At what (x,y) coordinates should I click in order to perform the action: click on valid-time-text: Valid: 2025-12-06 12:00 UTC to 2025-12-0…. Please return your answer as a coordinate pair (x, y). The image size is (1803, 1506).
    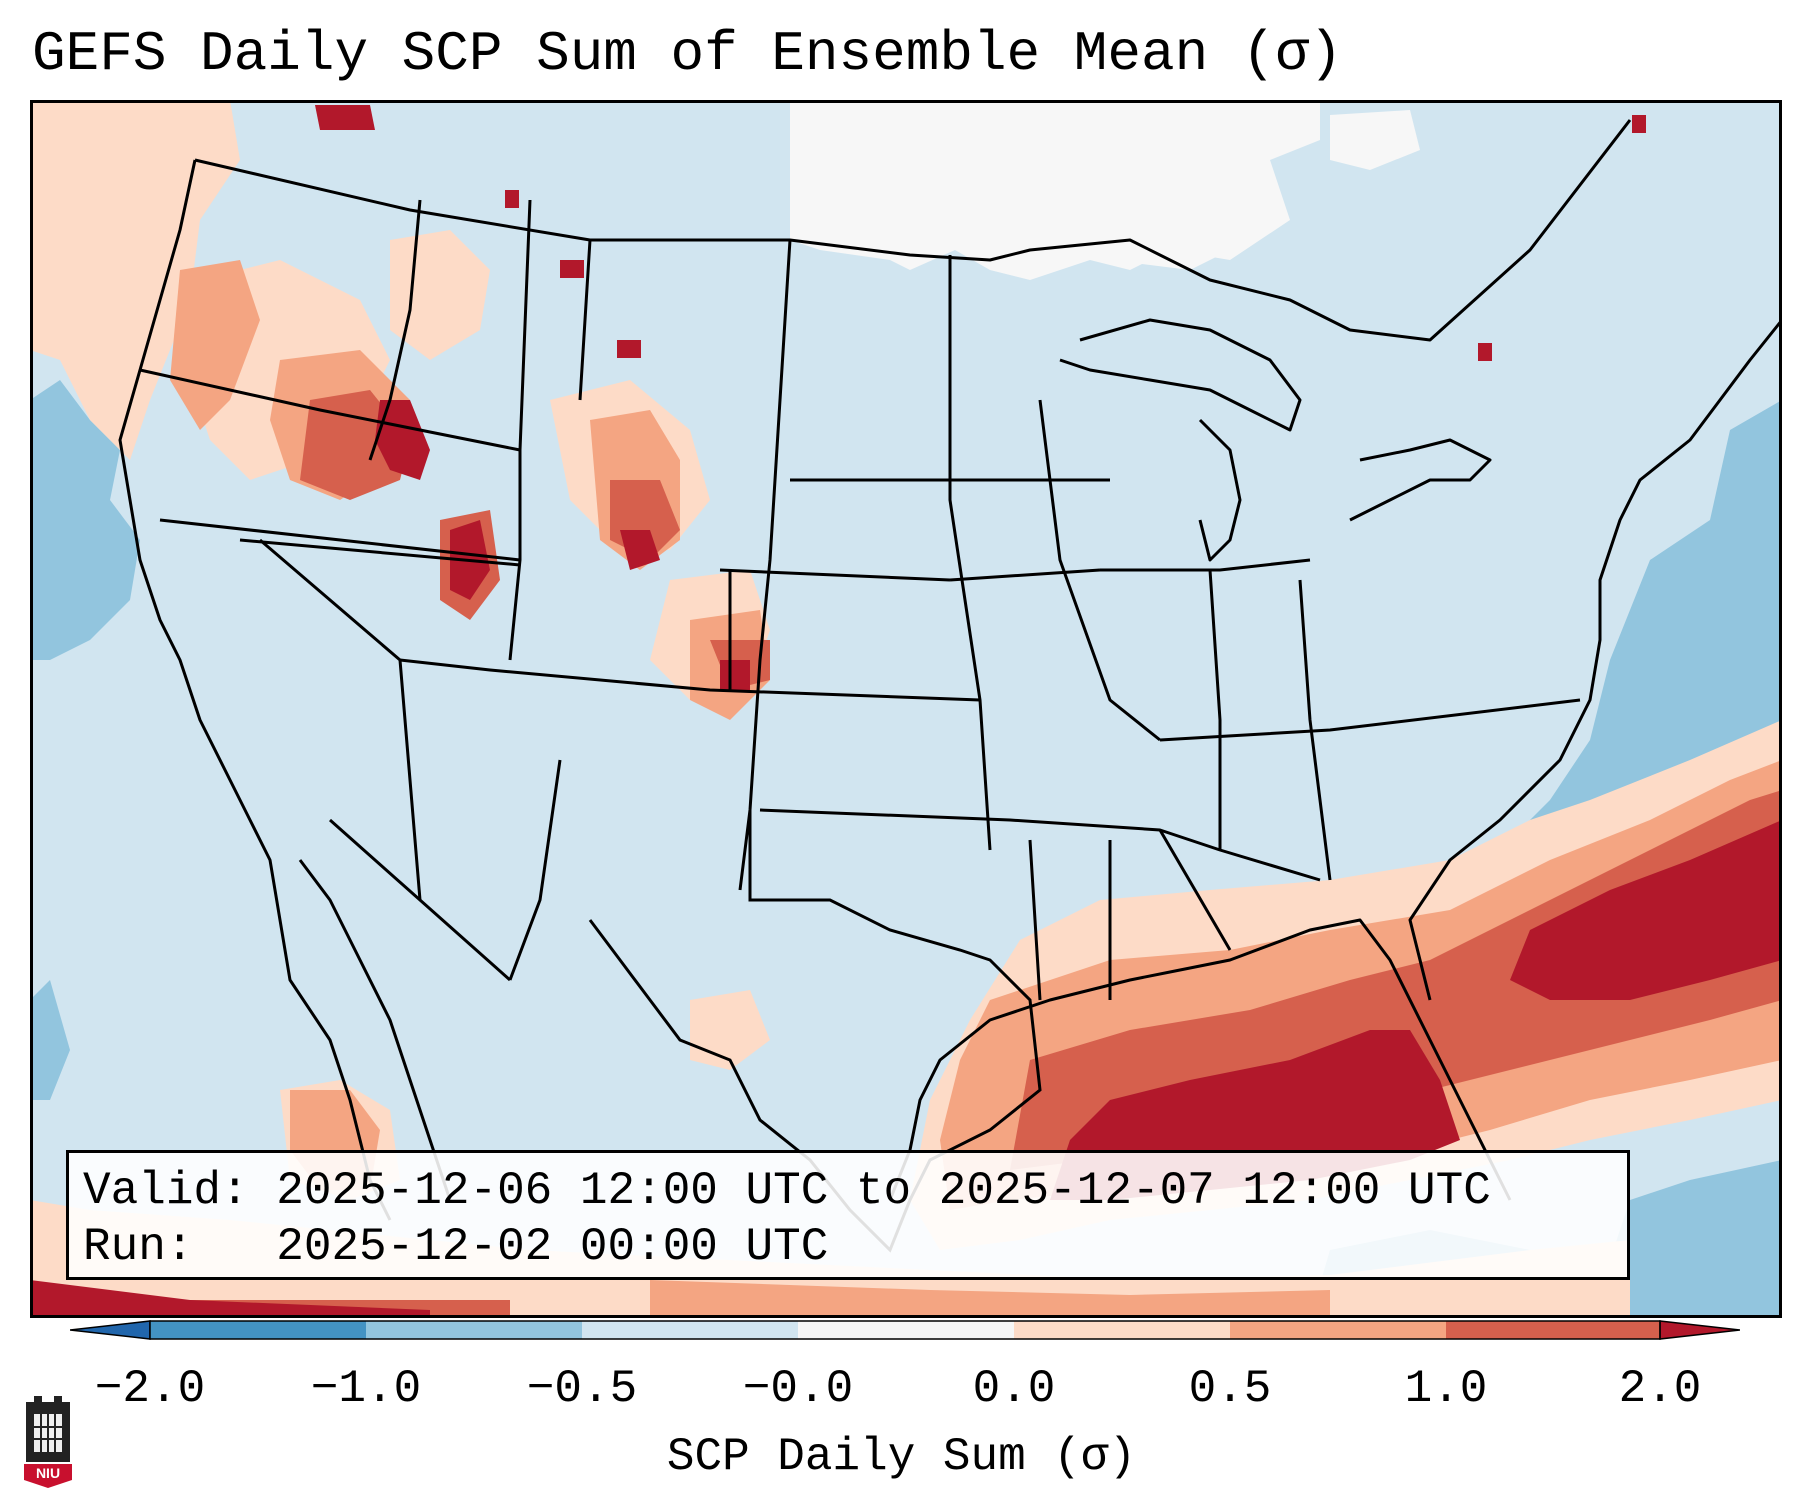
    Looking at the image, I should click on (787, 1191).